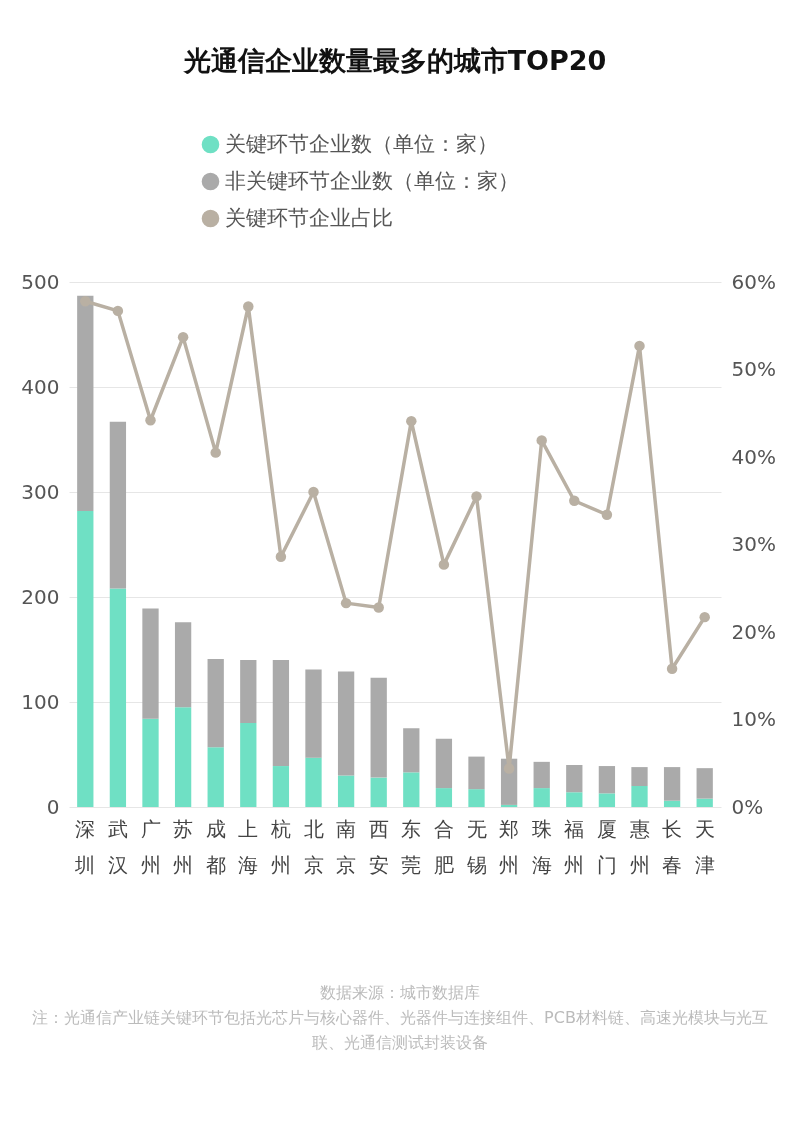 The width and height of the screenshot is (800, 1126). What do you see at coordinates (40, 701) in the screenshot?
I see `y-tick-label: 100` at bounding box center [40, 701].